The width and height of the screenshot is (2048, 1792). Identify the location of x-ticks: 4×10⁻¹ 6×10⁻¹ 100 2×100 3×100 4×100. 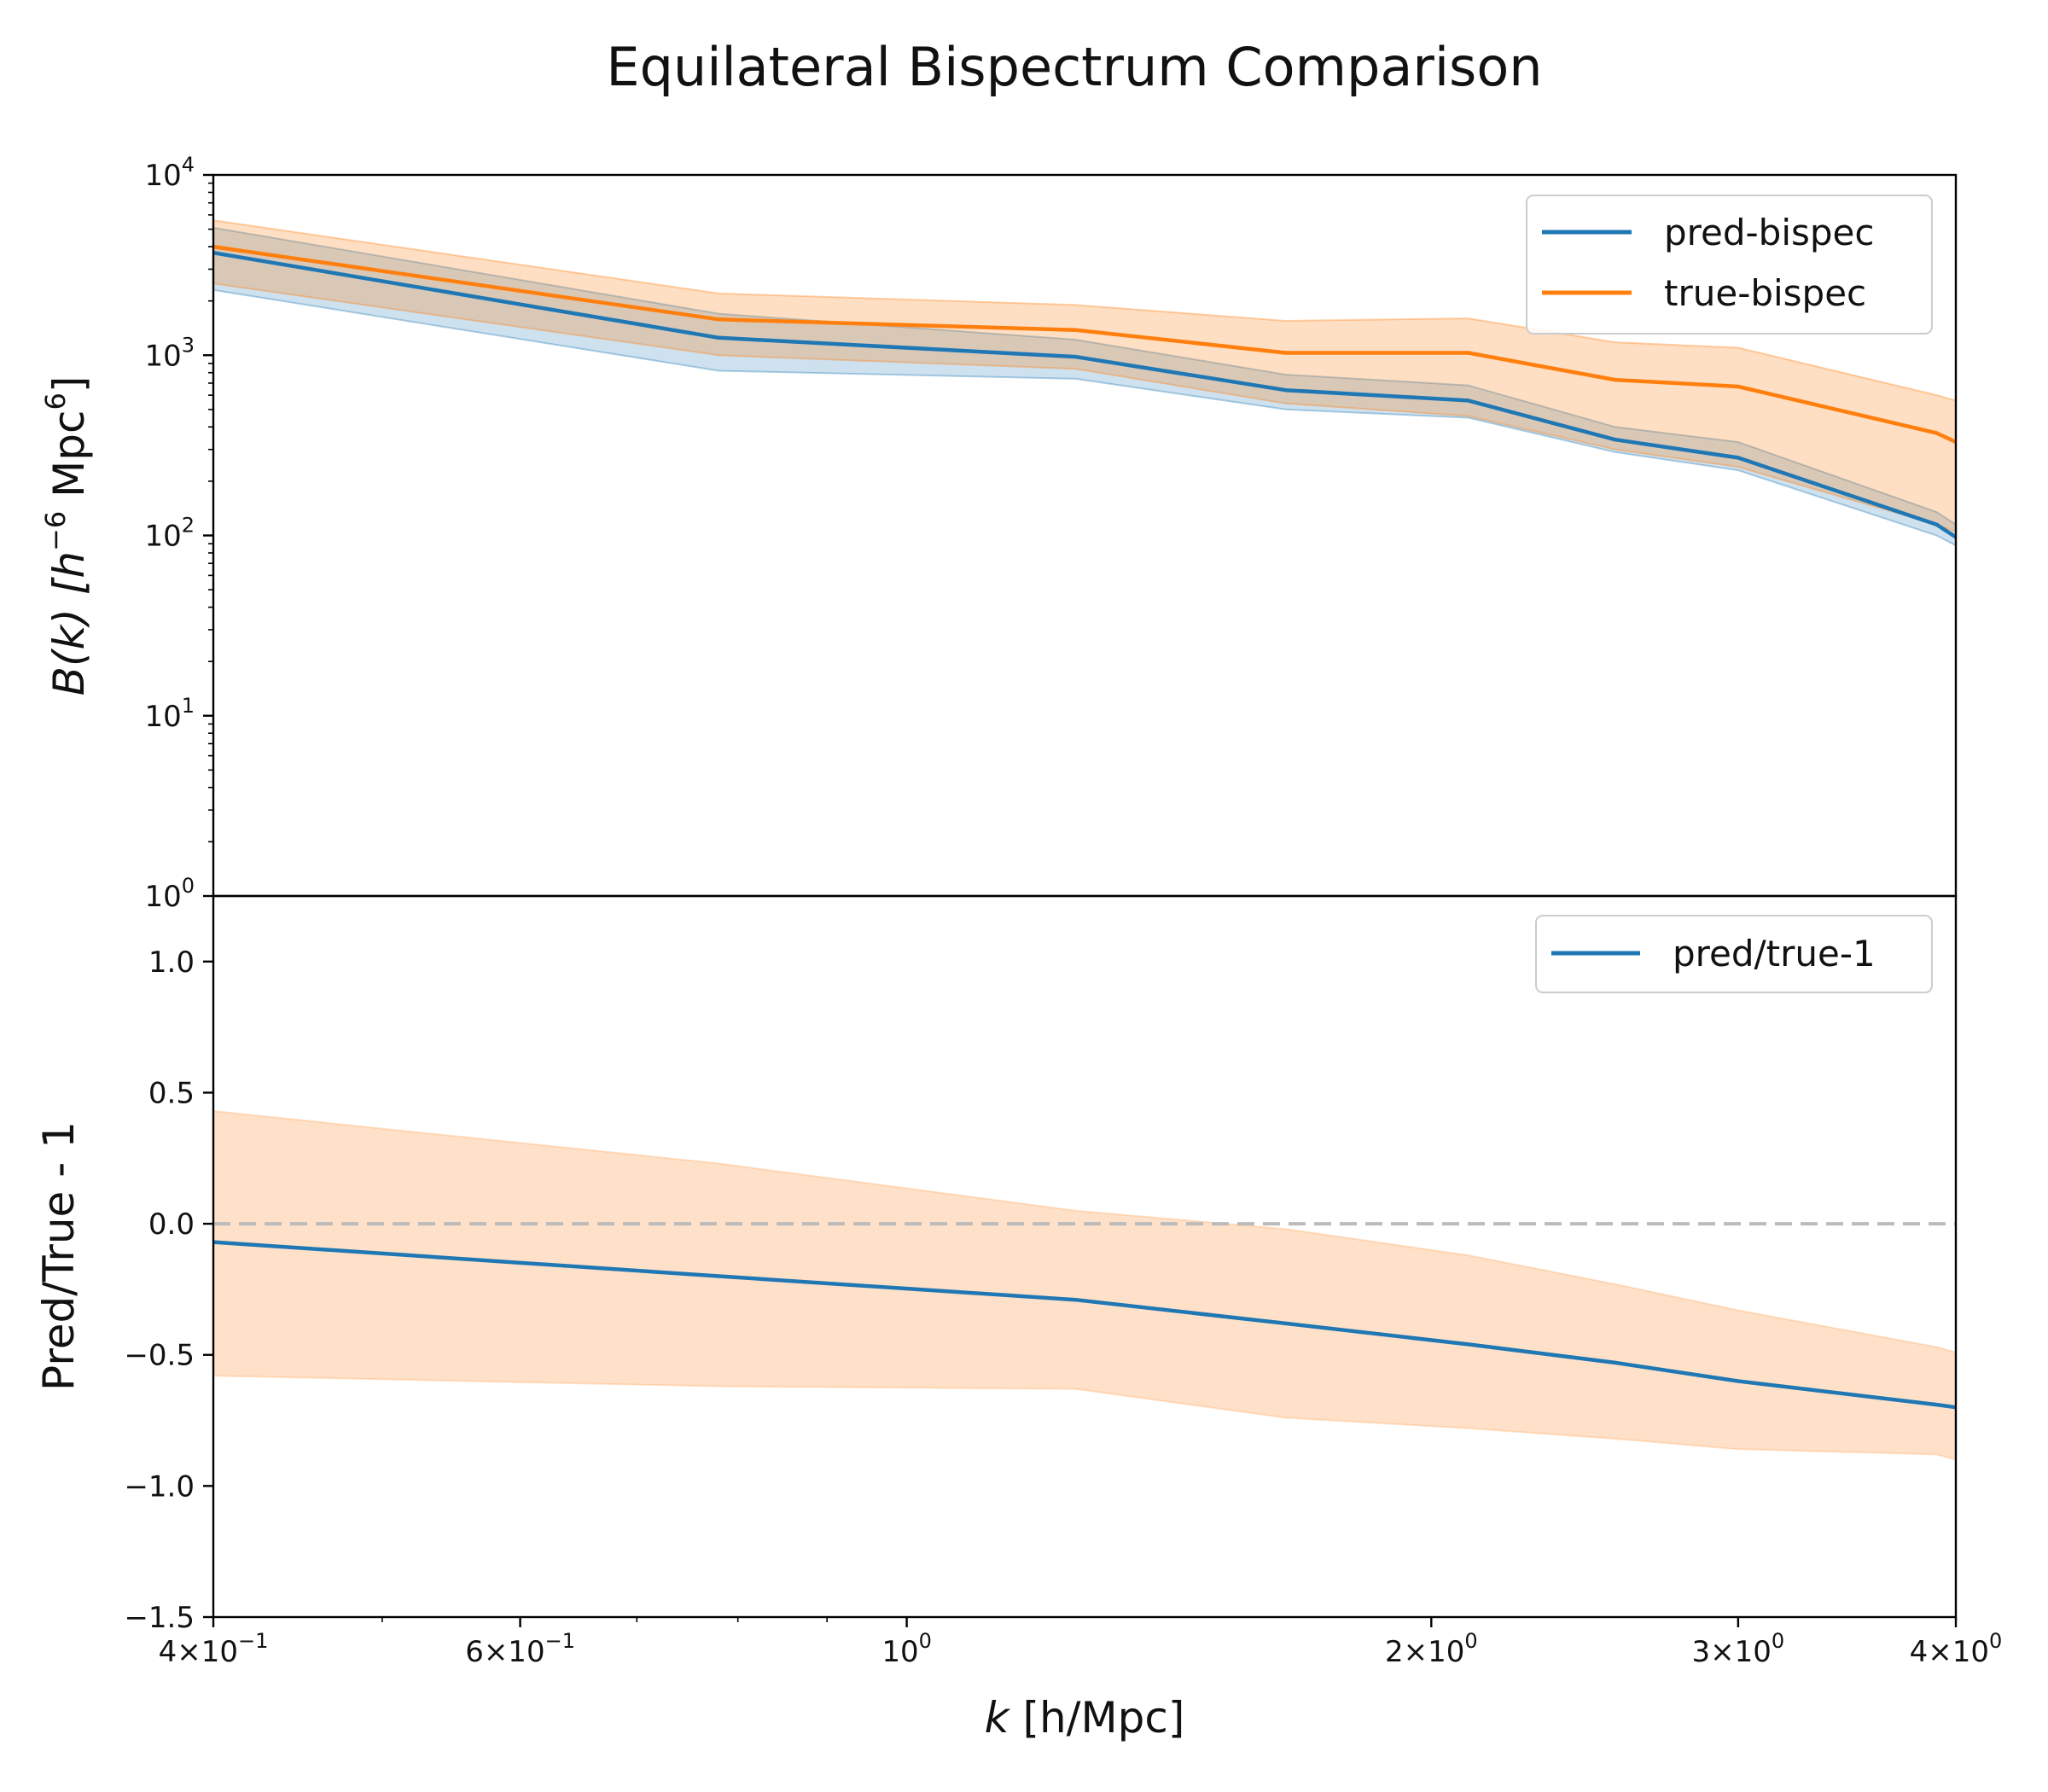
(1081, 1643).